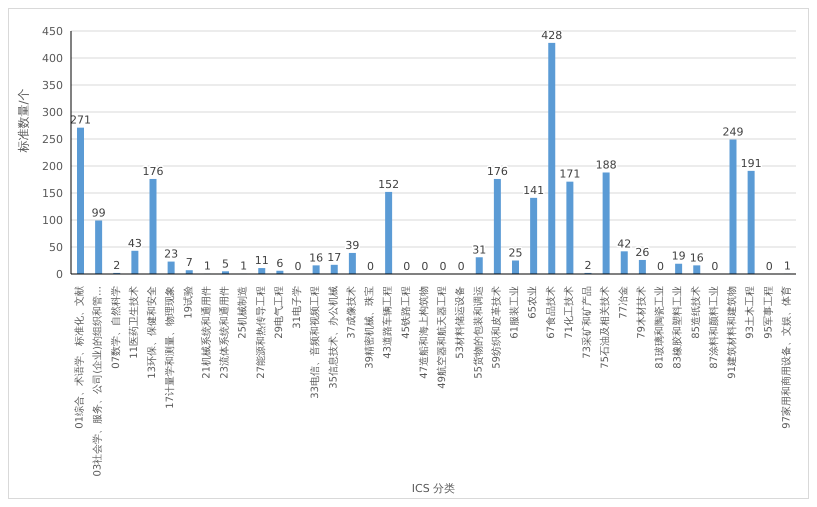  Describe the element at coordinates (786, 357) in the screenshot. I see `x-tick-label: 97家用和商用设备、文娱、体育` at that location.